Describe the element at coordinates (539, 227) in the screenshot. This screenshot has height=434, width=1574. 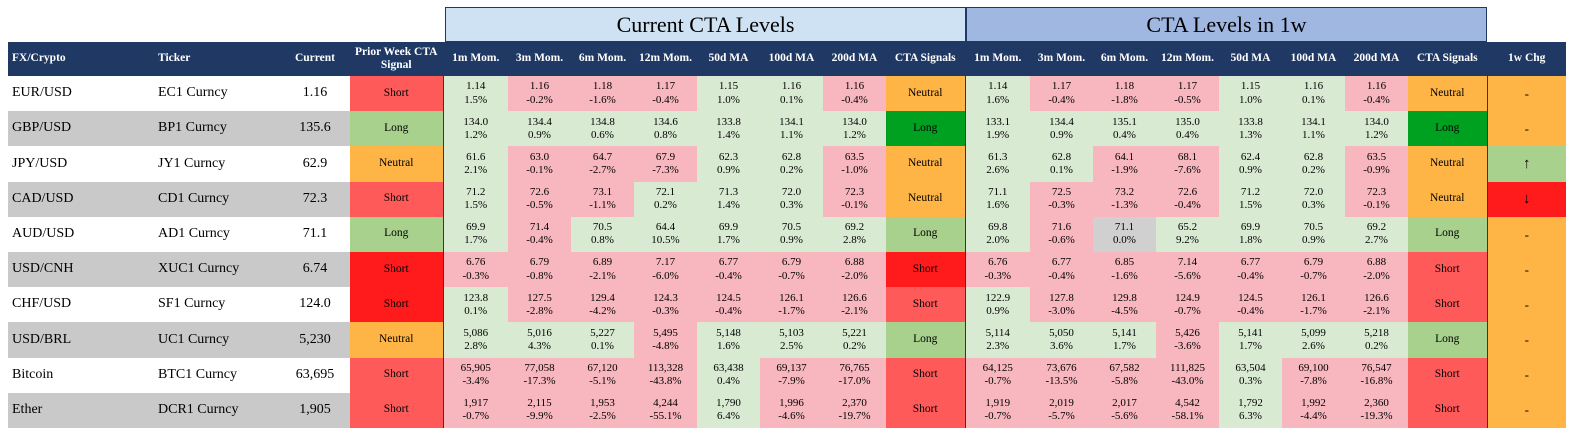
I see `level-value: 71.4` at that location.